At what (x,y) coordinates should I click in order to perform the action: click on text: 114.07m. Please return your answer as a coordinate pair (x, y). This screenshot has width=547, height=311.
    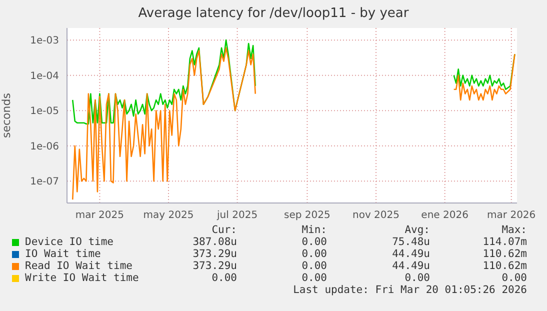
    Looking at the image, I should click on (504, 242).